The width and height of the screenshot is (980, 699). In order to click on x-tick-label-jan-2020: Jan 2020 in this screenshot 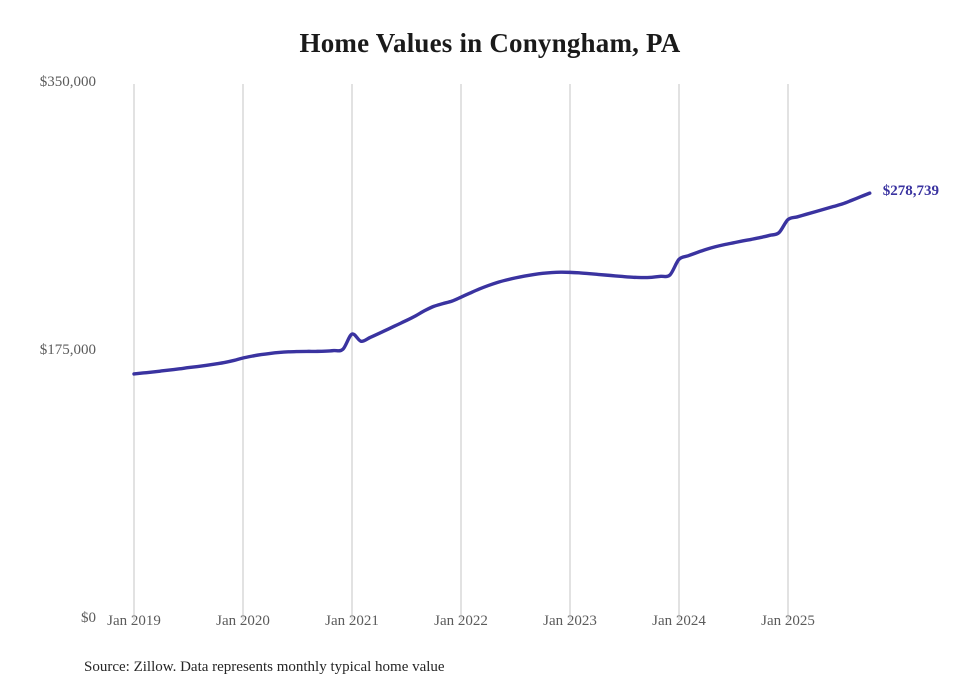, I will do `click(243, 621)`.